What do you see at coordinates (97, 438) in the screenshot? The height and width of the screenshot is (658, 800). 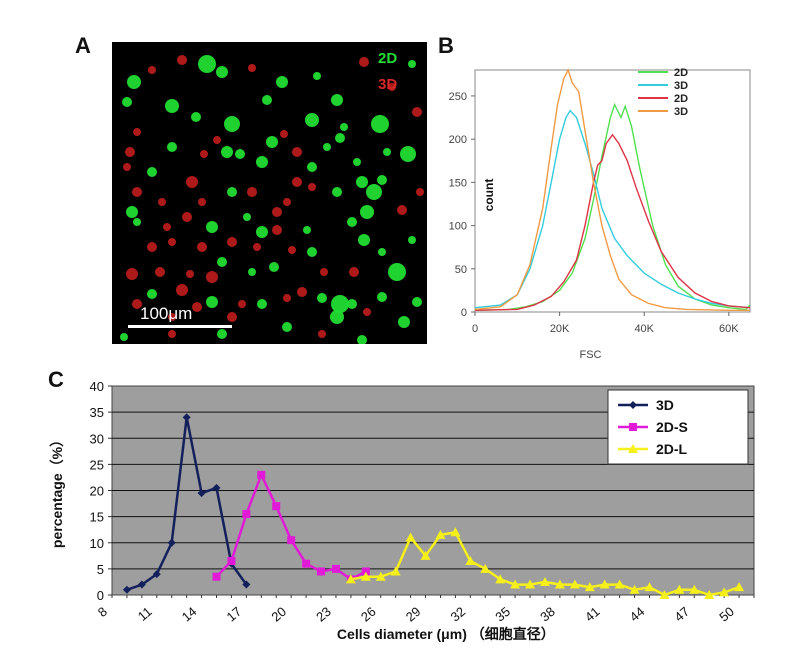 I see `y-tick-label: 30` at bounding box center [97, 438].